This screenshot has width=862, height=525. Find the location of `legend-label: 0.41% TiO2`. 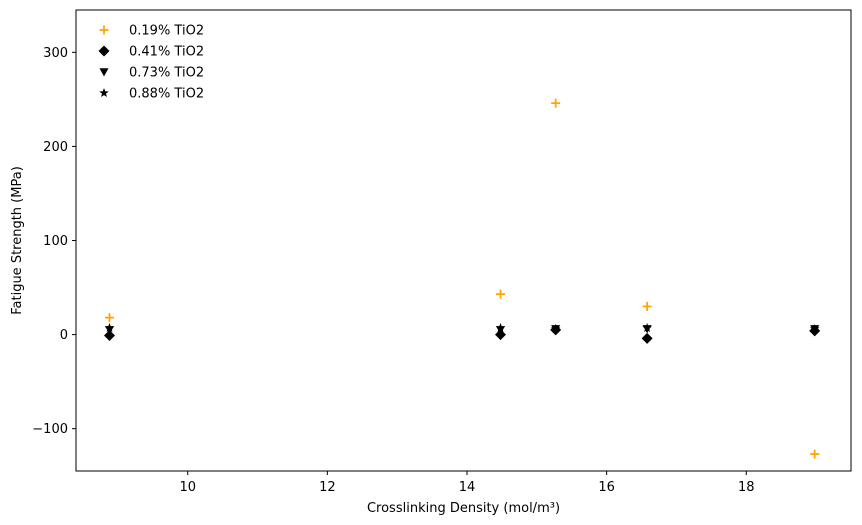

legend-label: 0.41% TiO2 is located at coordinates (166, 52).